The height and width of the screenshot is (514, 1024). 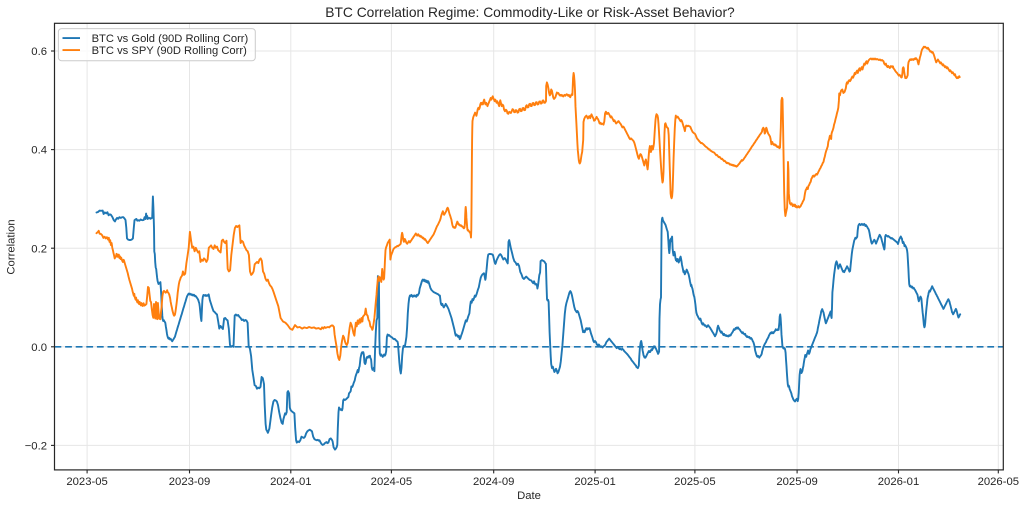 I want to click on svg-text: Date, so click(x=529, y=496).